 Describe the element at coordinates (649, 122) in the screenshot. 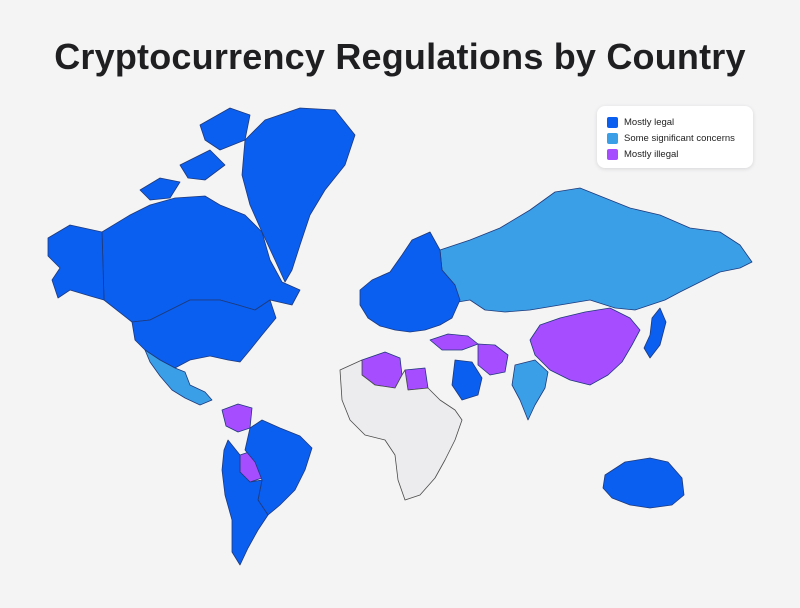

I see `legend-label-legal: Mostly legal` at that location.